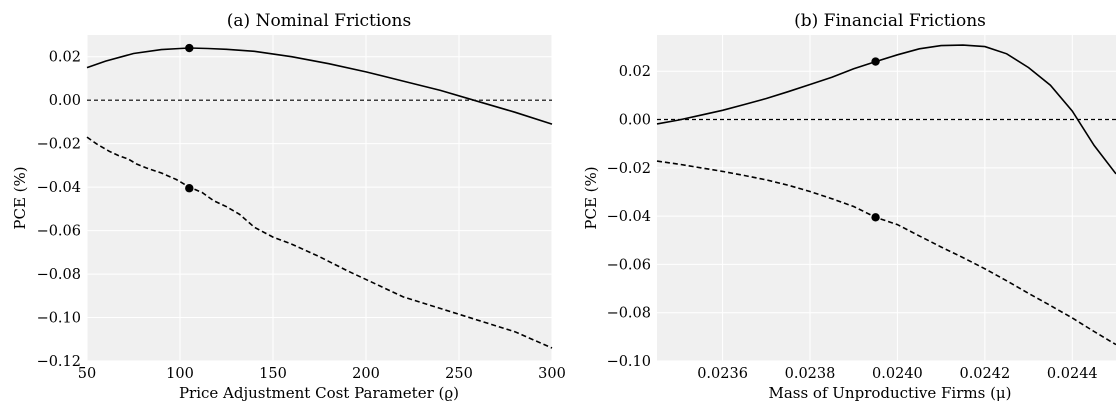  I want to click on panel-b-y-tick-label: −0.04, so click(629, 217).